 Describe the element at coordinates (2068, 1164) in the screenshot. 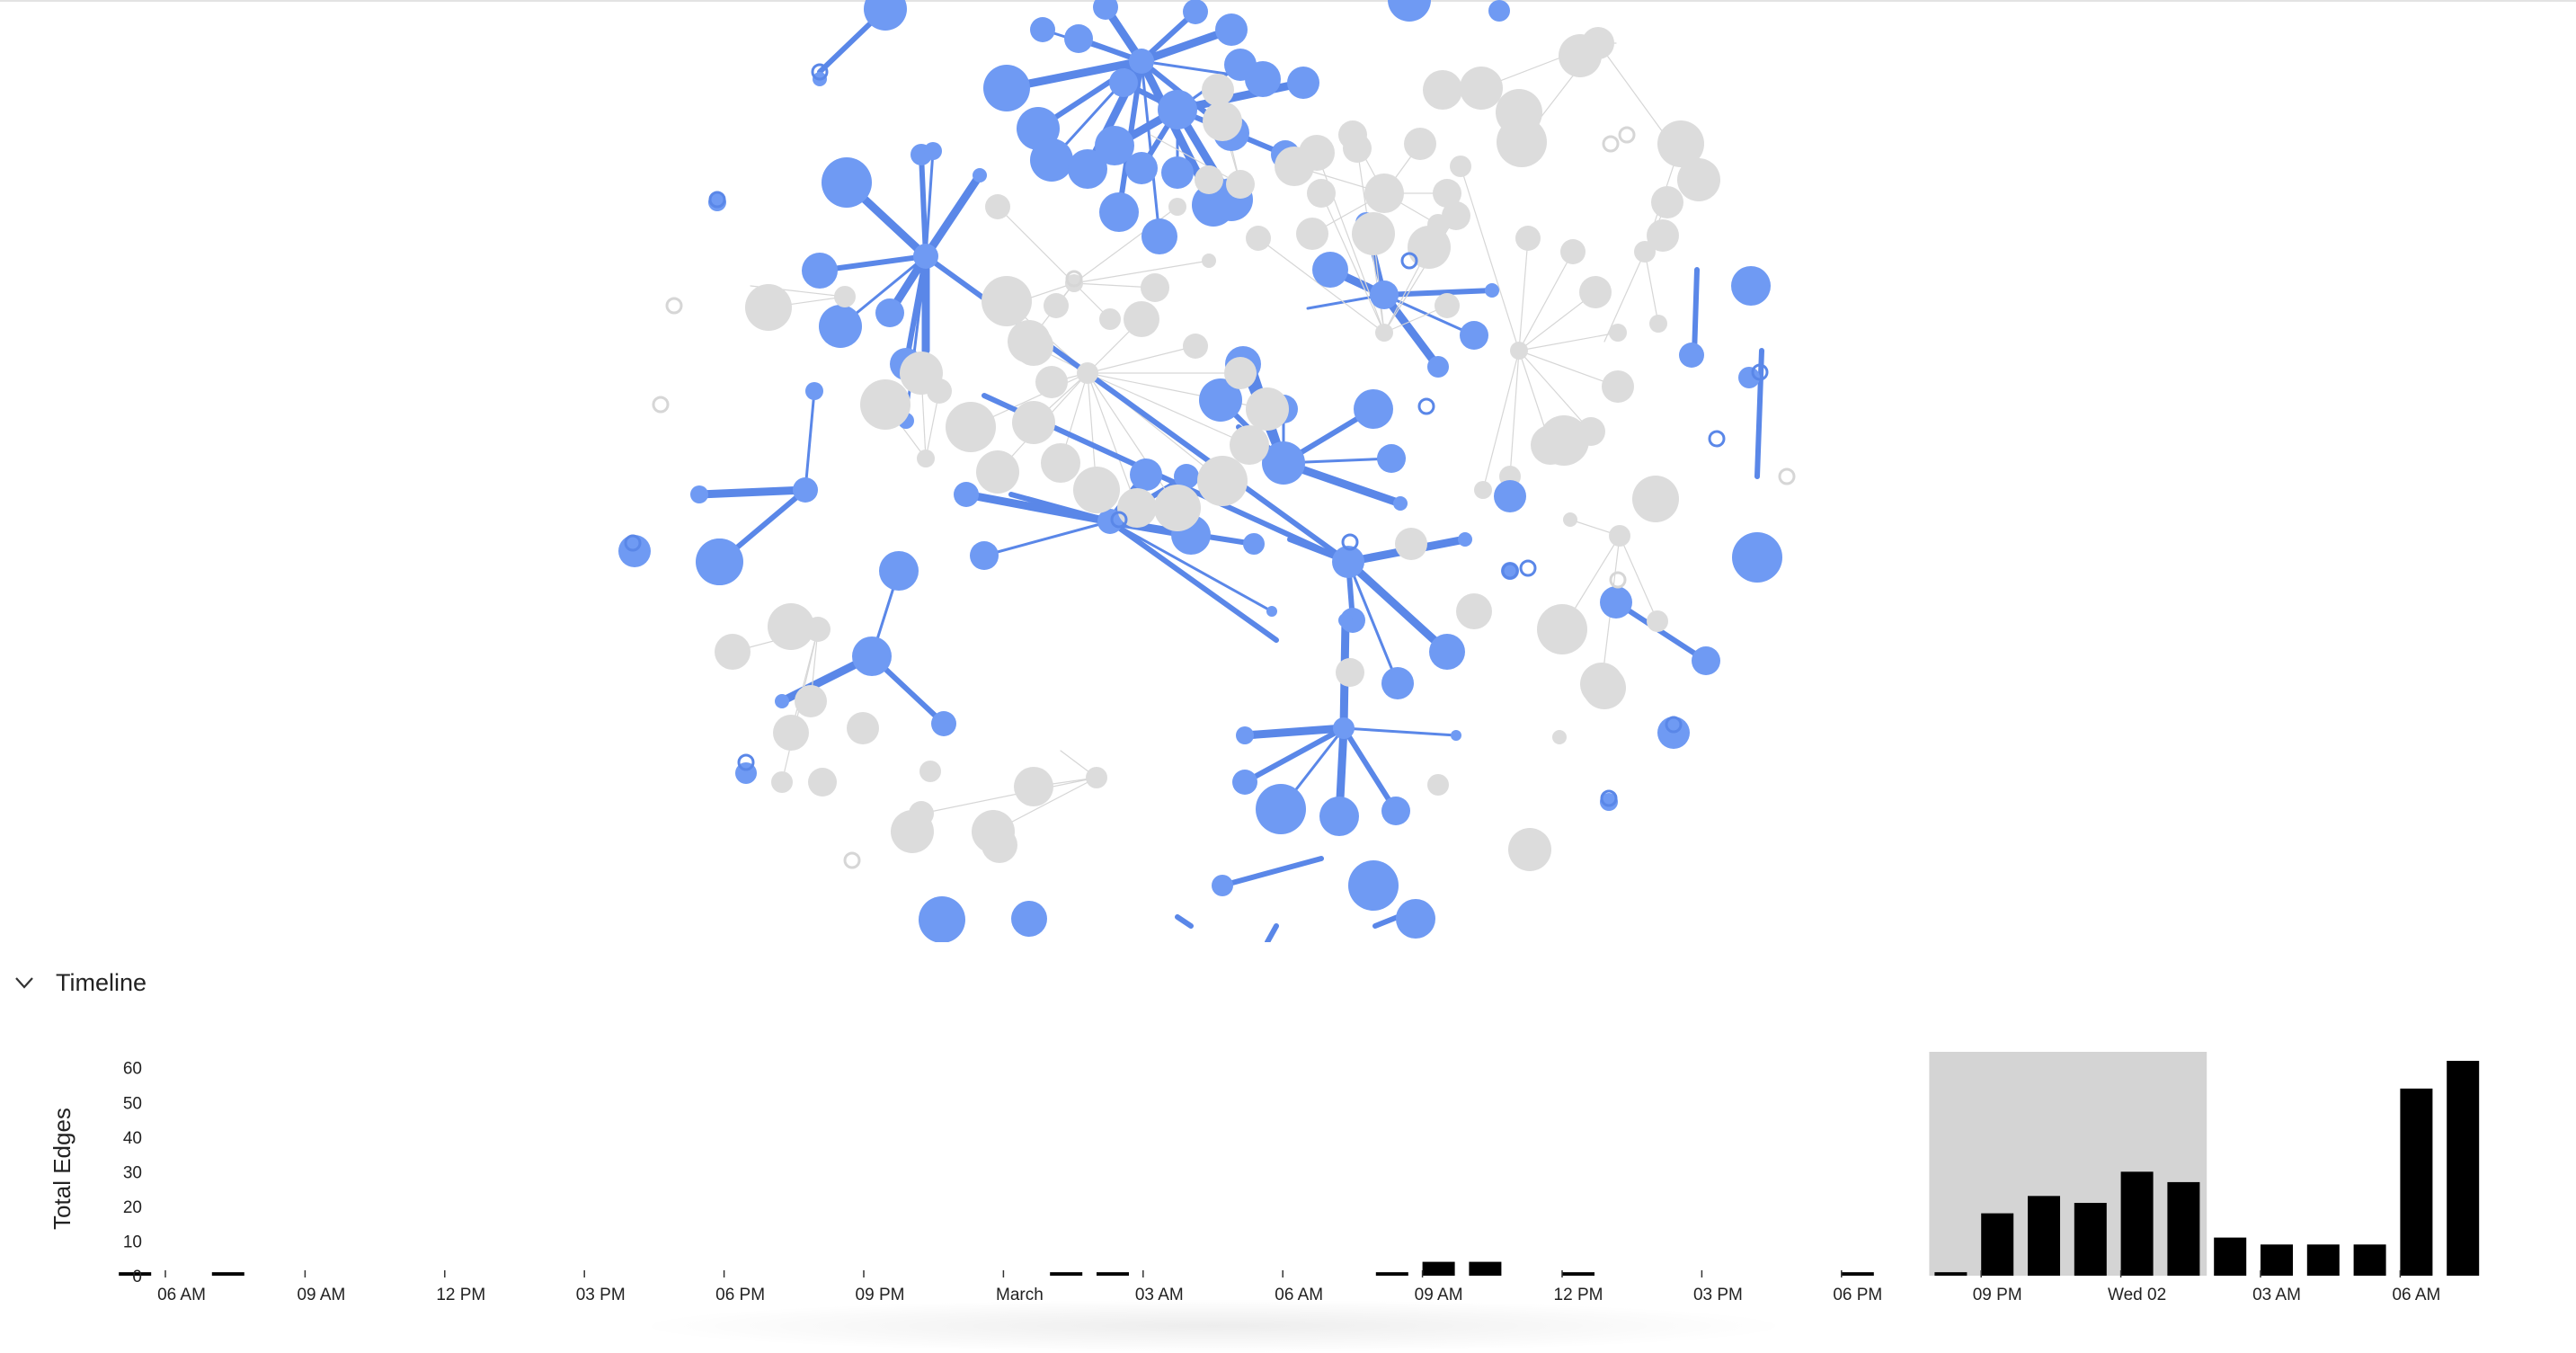

I see `timeline-selection-brush` at that location.